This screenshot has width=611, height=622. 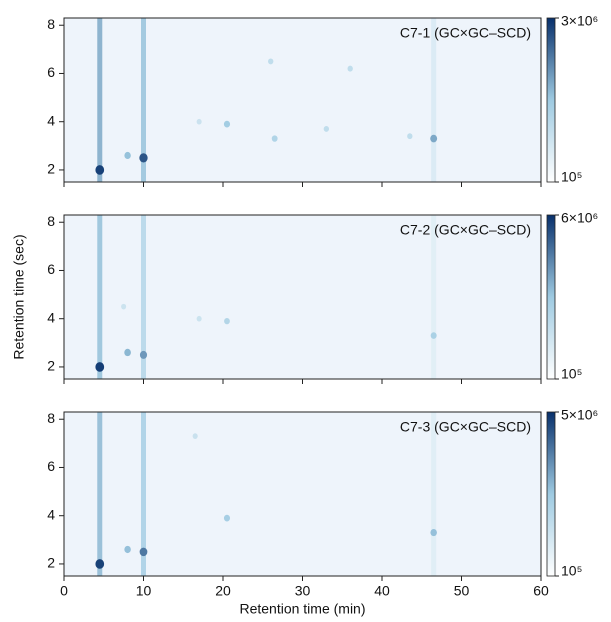 I want to click on colorbar-tick-label: 3×10⁶, so click(x=579, y=21).